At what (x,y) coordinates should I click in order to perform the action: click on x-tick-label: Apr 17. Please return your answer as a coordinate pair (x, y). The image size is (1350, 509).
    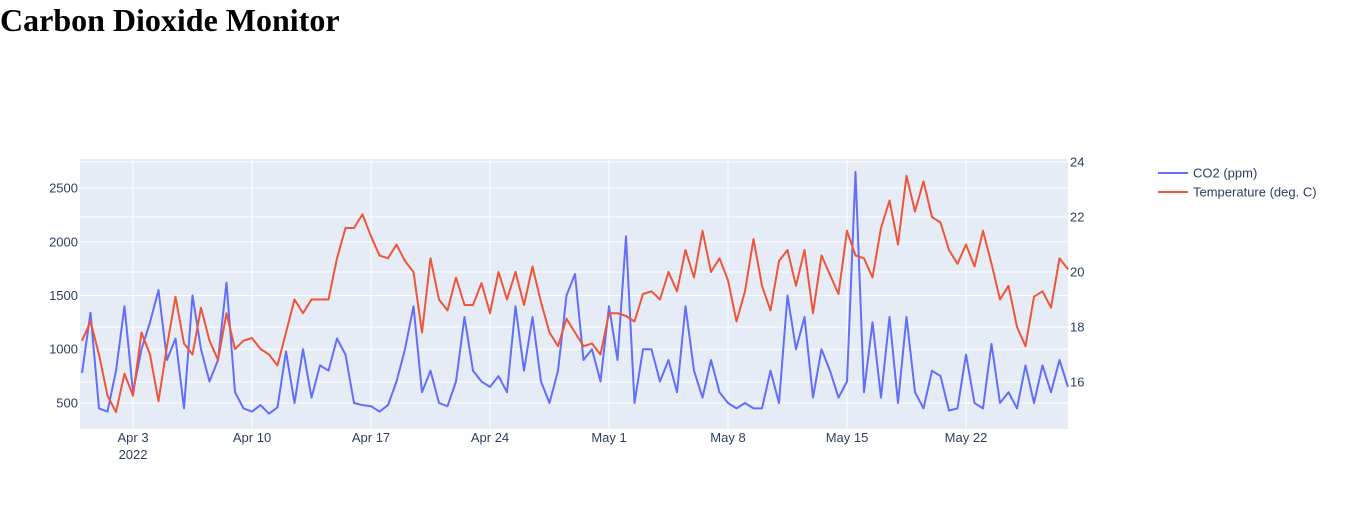
    Looking at the image, I should click on (371, 437).